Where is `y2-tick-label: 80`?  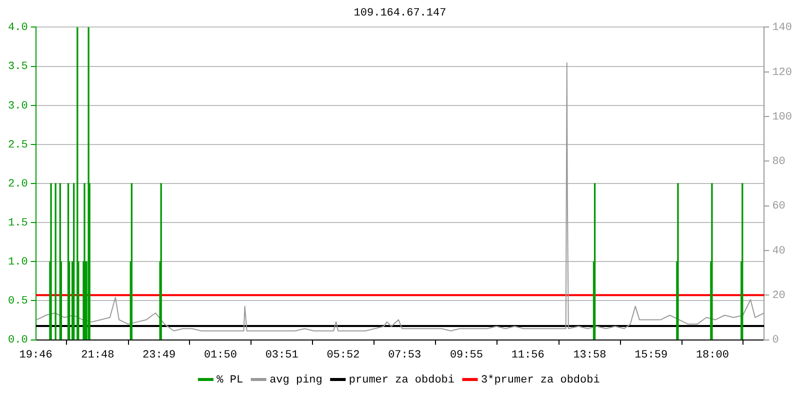 y2-tick-label: 80 is located at coordinates (779, 162).